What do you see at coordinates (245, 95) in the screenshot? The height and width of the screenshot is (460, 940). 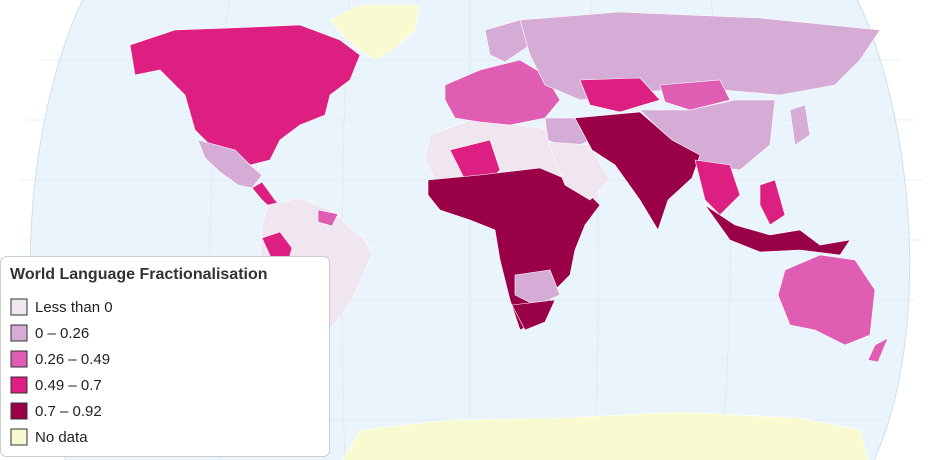 I see `north-america` at bounding box center [245, 95].